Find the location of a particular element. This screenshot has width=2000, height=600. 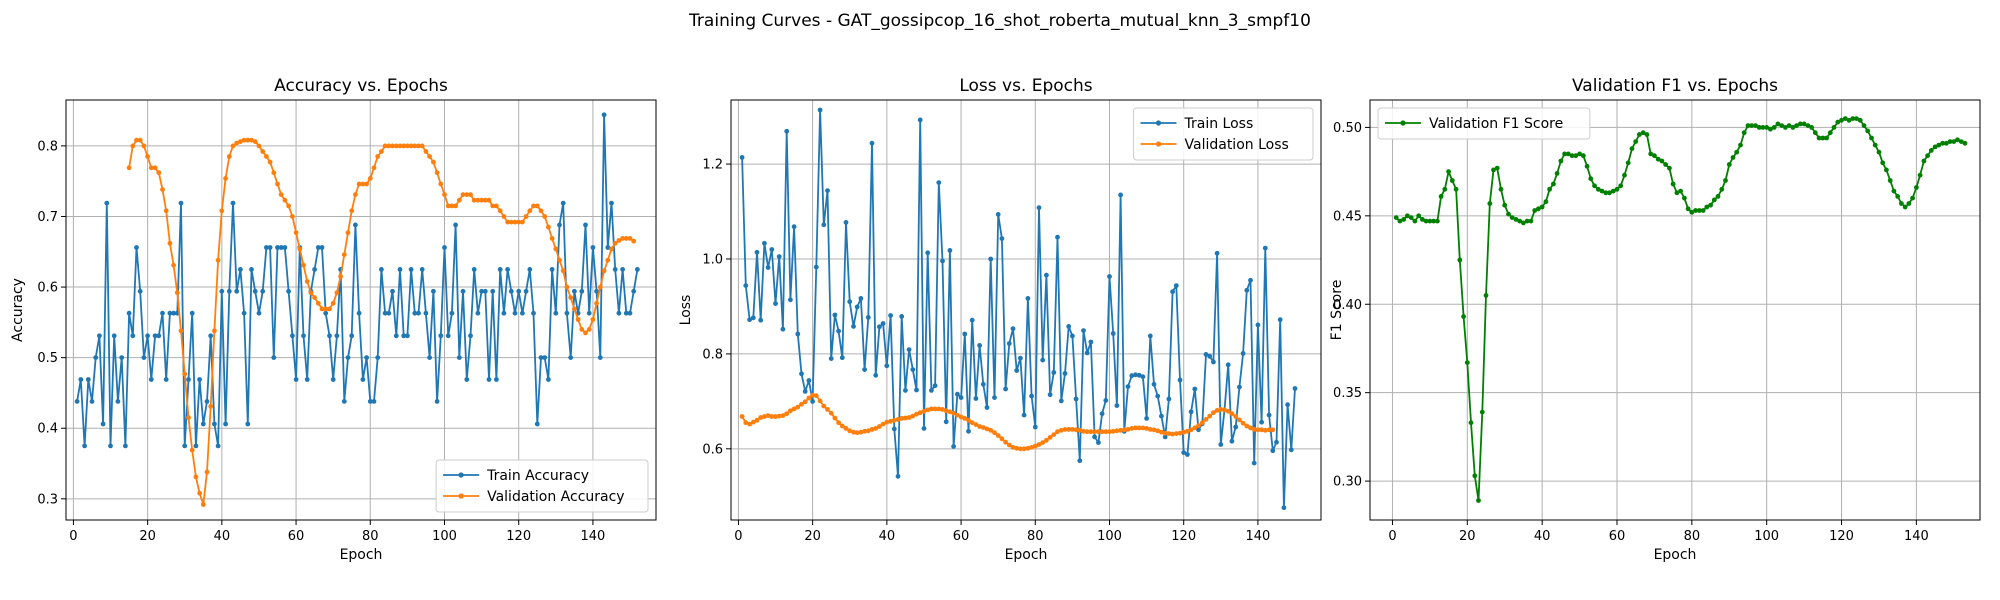

y-tick-label: 0.50 is located at coordinates (1347, 128).